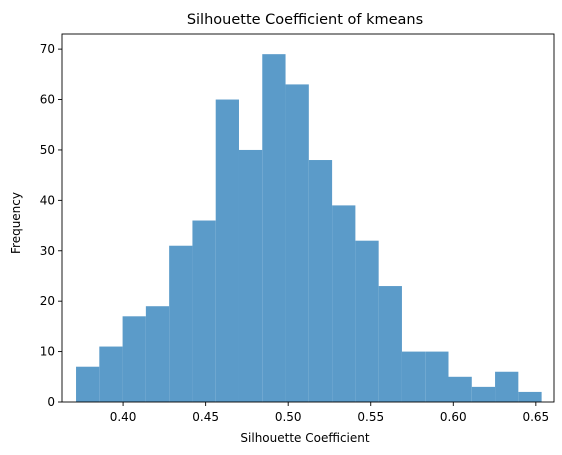 This screenshot has height=455, width=562. I want to click on y-tick-label: 30, so click(47, 251).